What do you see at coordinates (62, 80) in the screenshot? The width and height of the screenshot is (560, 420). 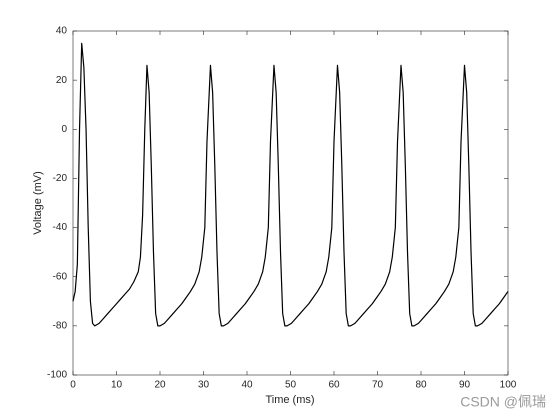 I see `y-tick-label: 20` at bounding box center [62, 80].